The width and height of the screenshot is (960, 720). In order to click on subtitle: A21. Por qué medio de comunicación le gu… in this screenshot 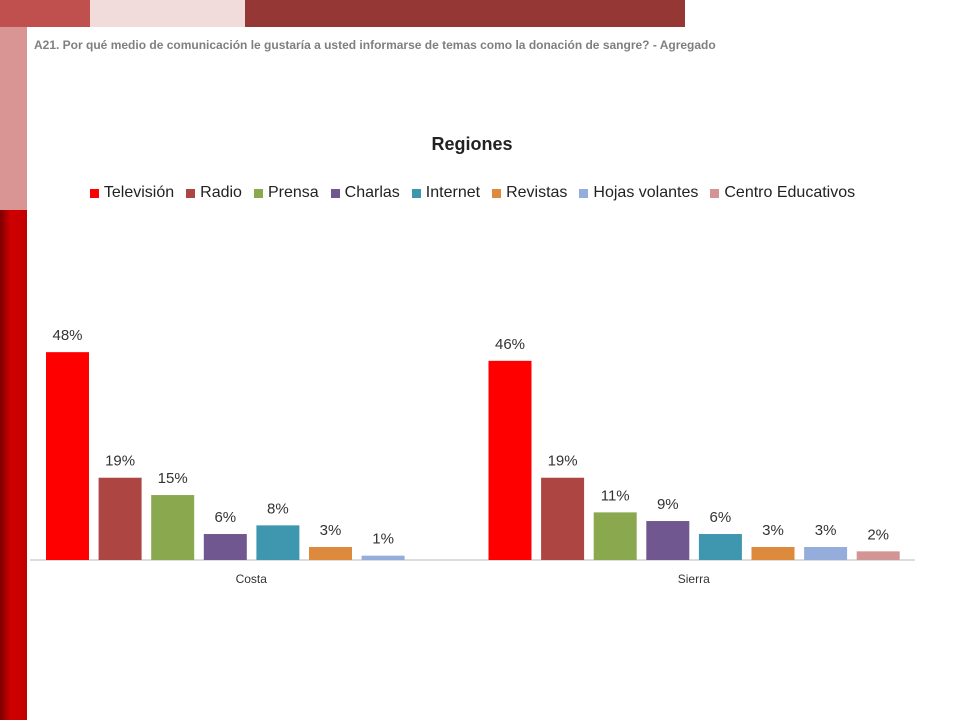, I will do `click(375, 45)`.